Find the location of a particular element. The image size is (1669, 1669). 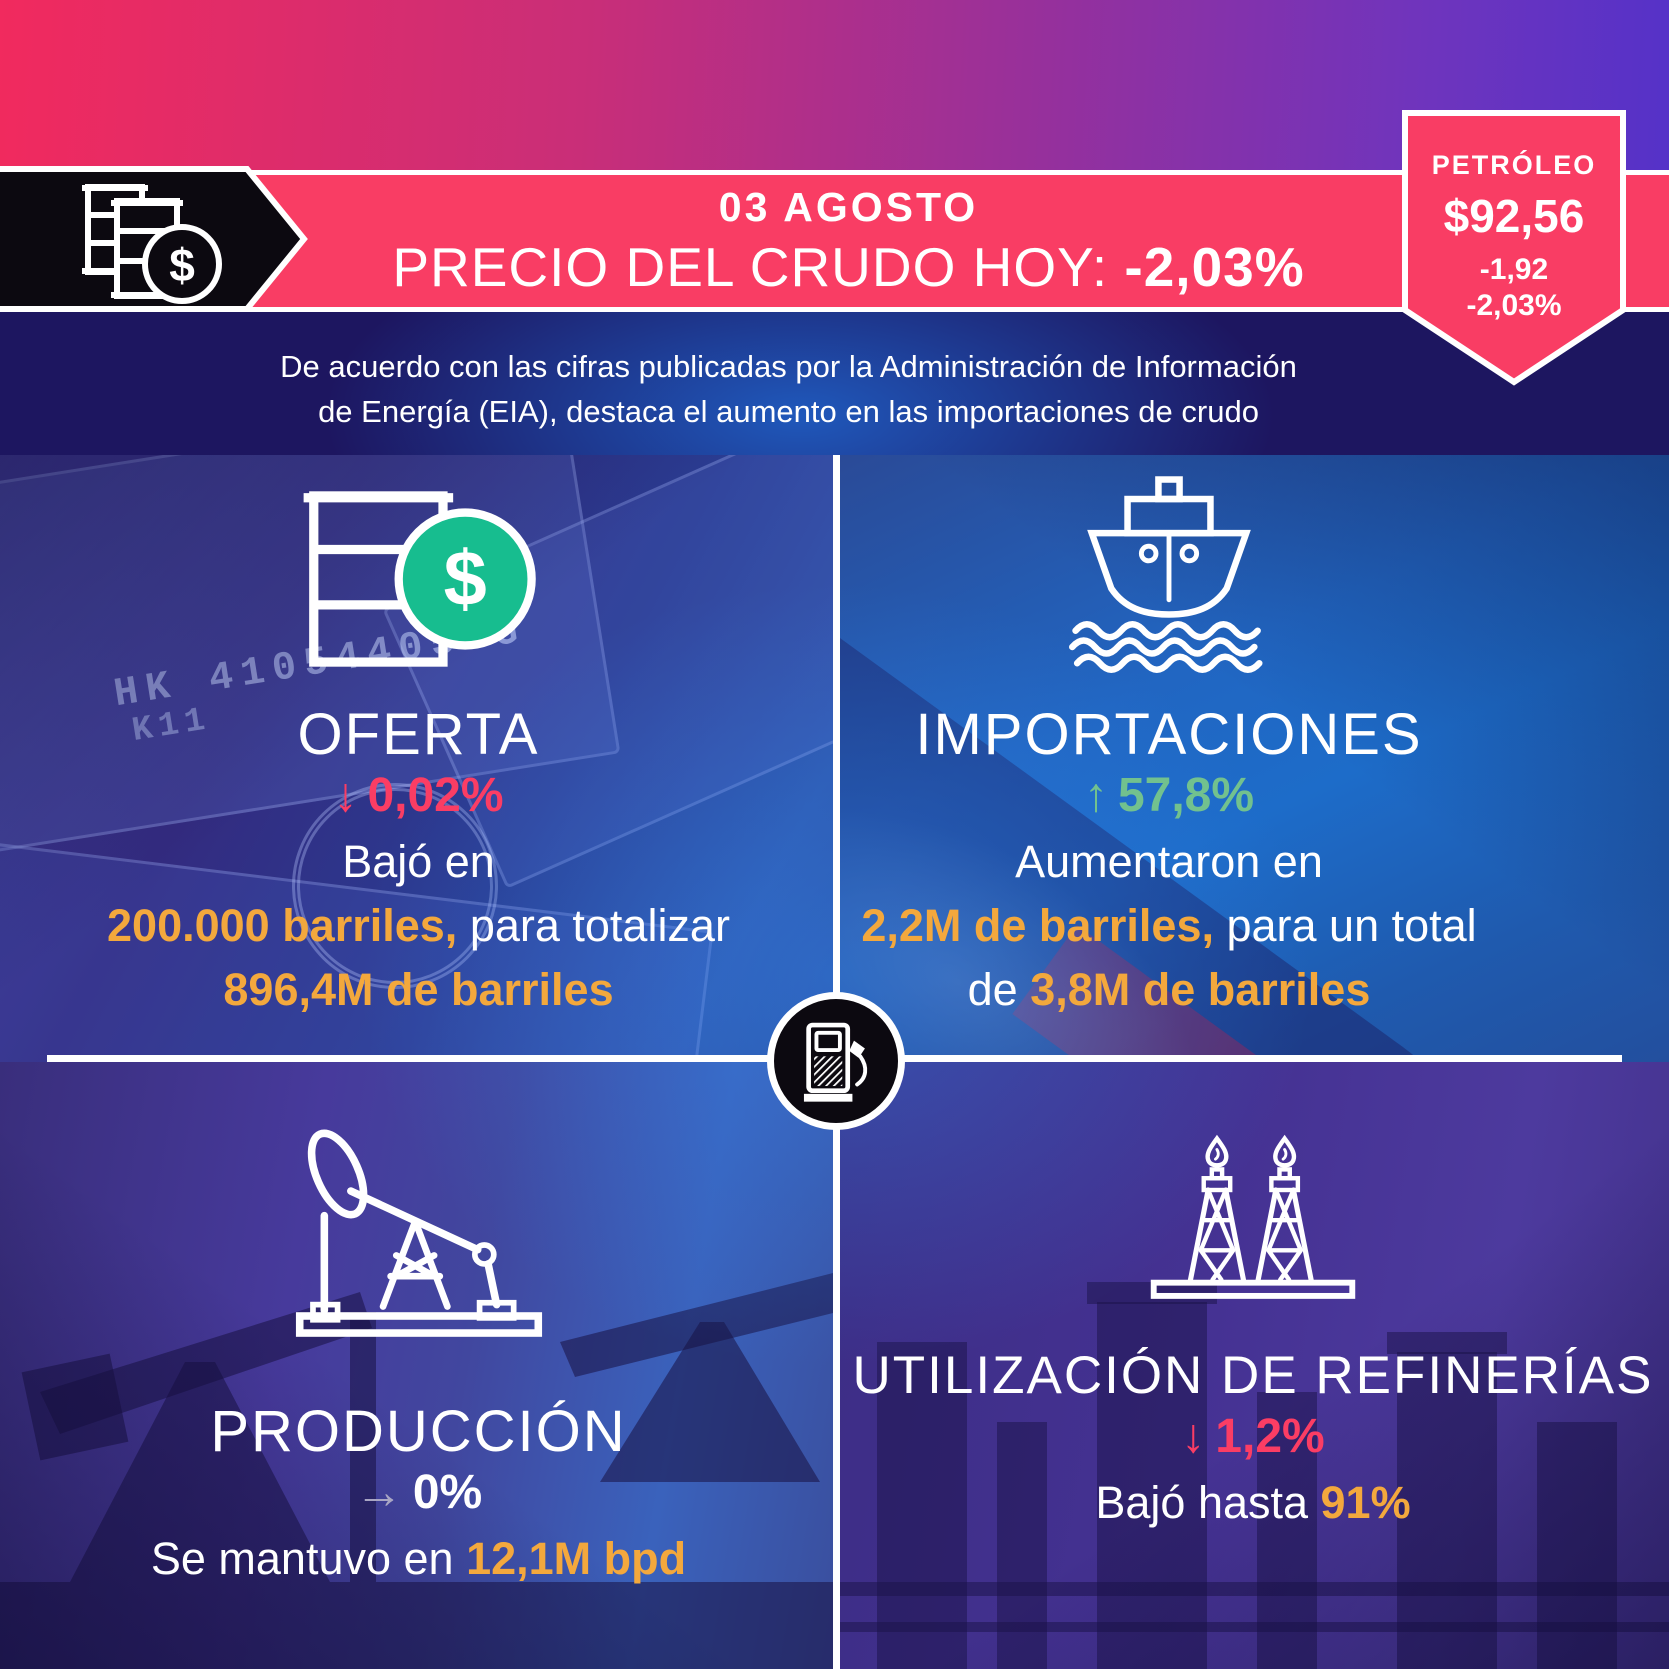

badge-change-pct: -2,03% is located at coordinates (1514, 305).